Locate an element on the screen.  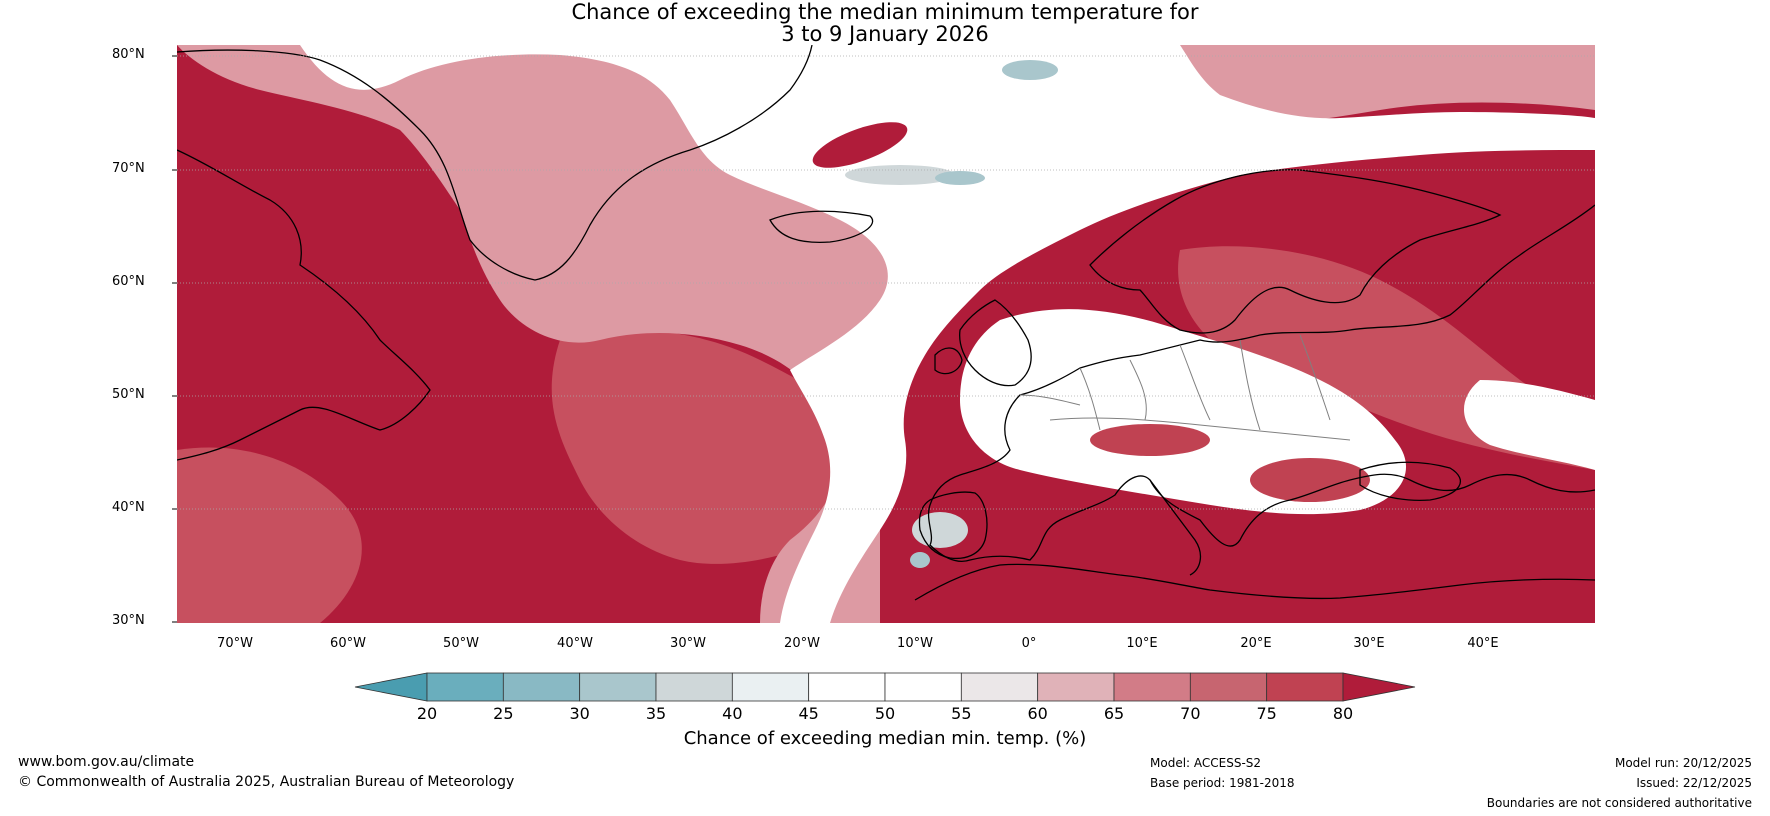
country-borders is located at coordinates (1185, 387).